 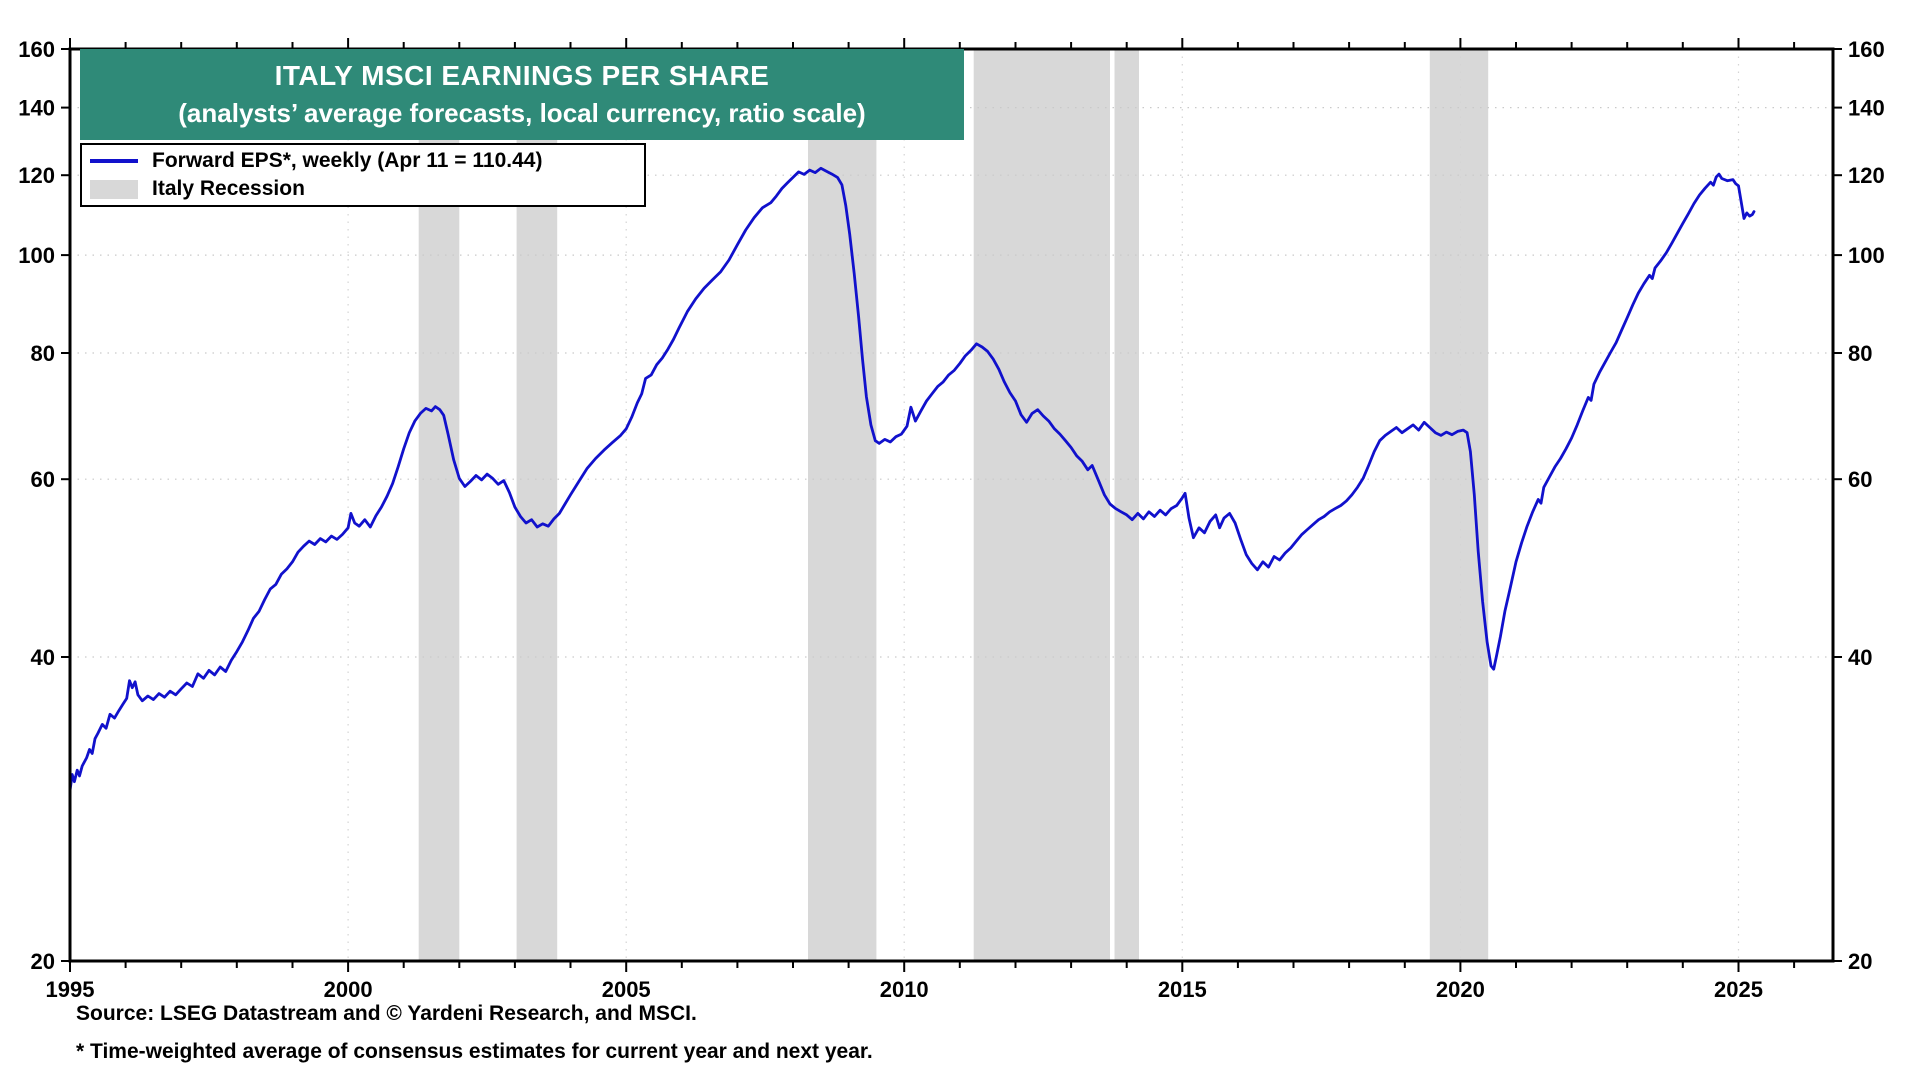 I want to click on recession-swatch, so click(x=114, y=189).